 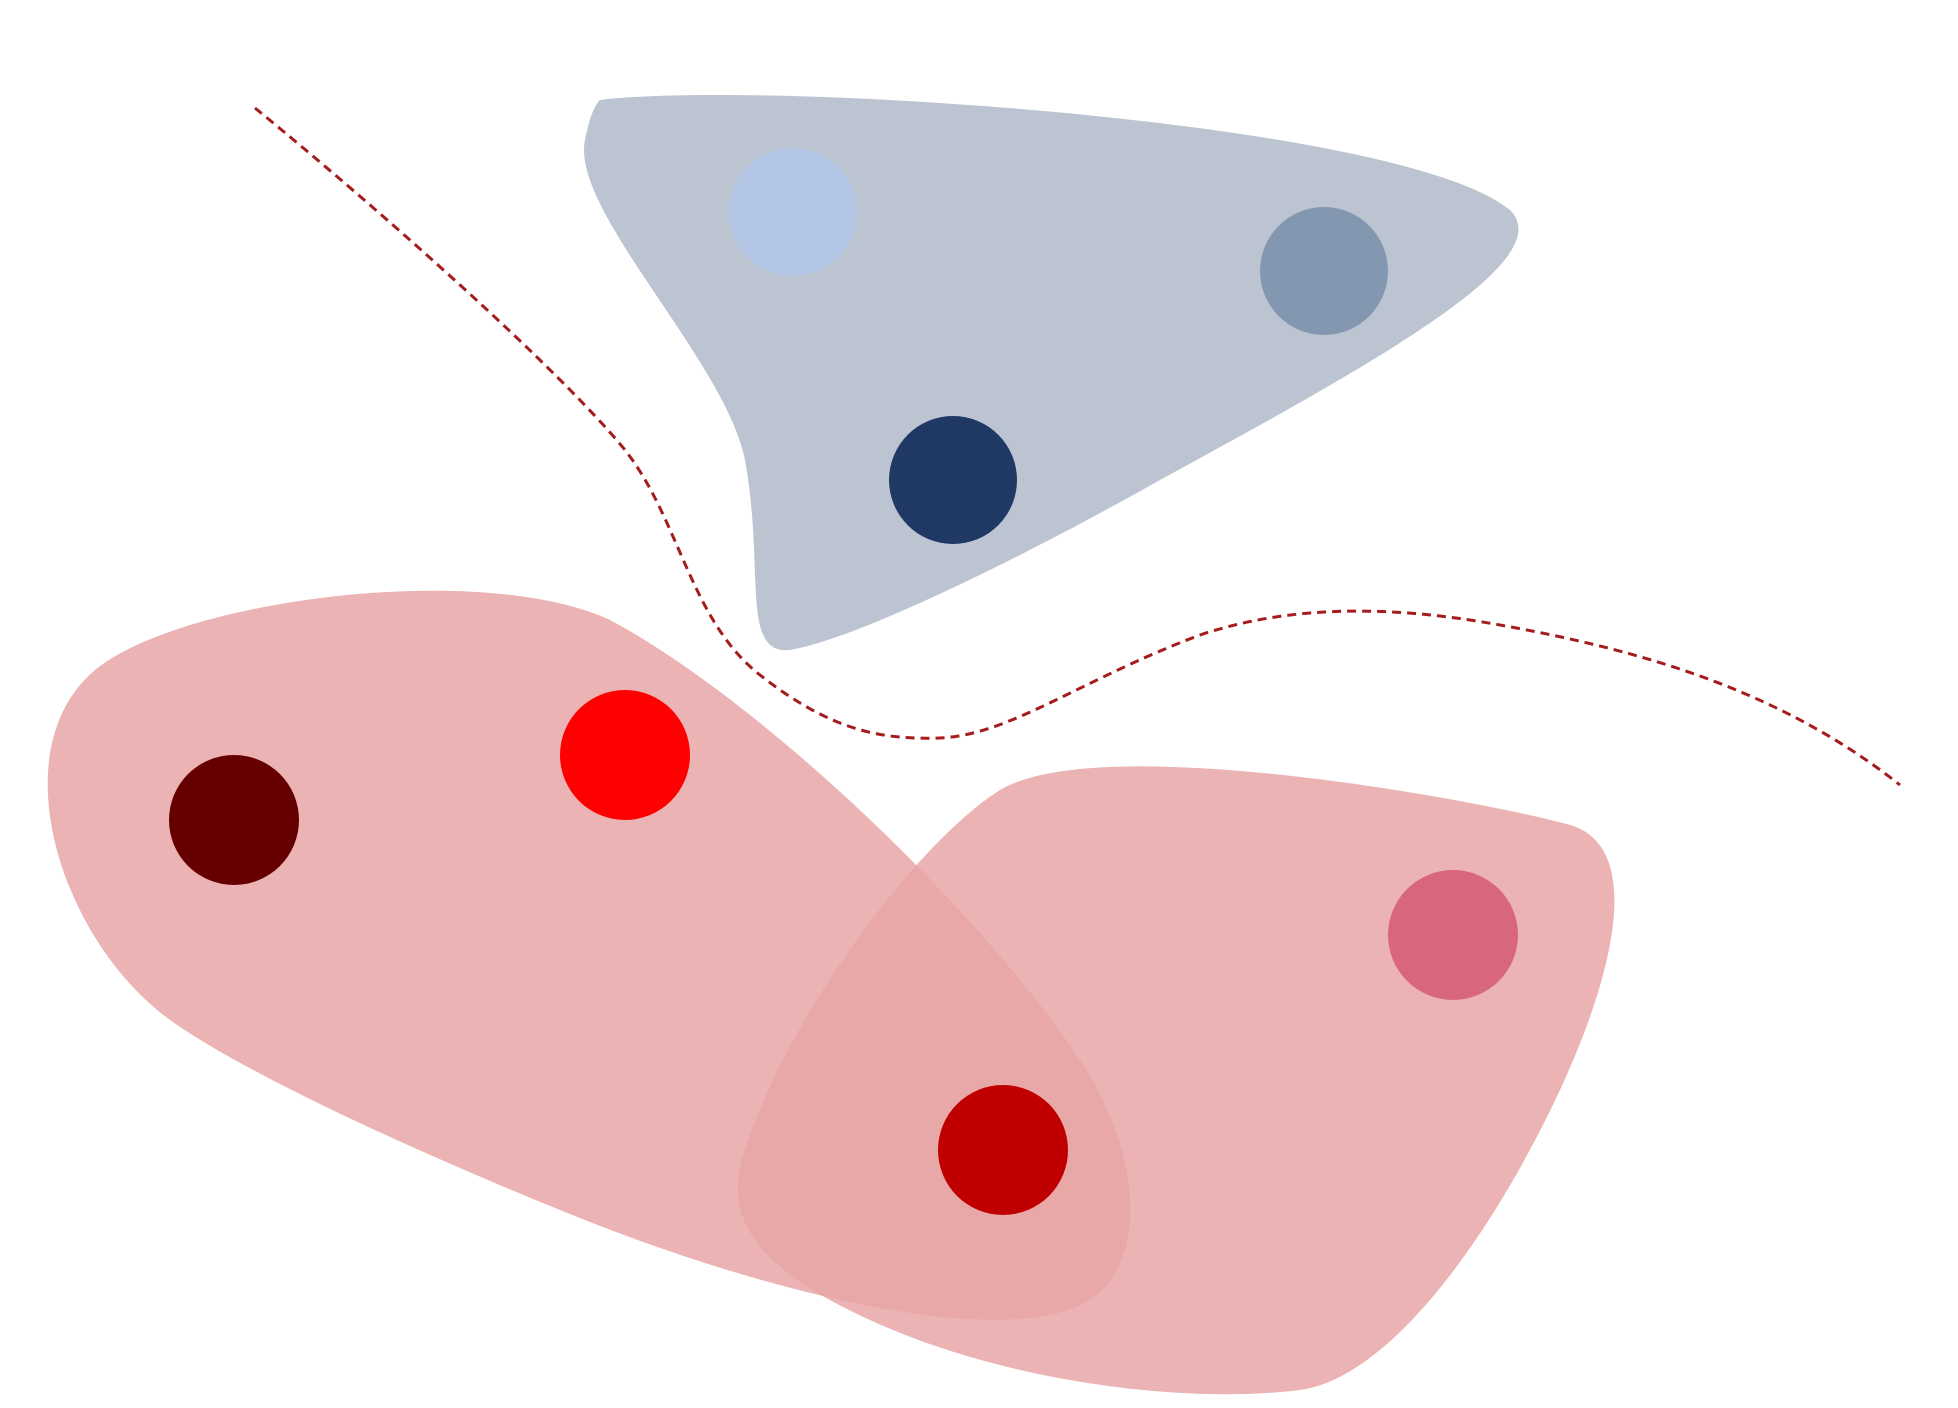 What do you see at coordinates (953, 480) in the screenshot?
I see `navy-node` at bounding box center [953, 480].